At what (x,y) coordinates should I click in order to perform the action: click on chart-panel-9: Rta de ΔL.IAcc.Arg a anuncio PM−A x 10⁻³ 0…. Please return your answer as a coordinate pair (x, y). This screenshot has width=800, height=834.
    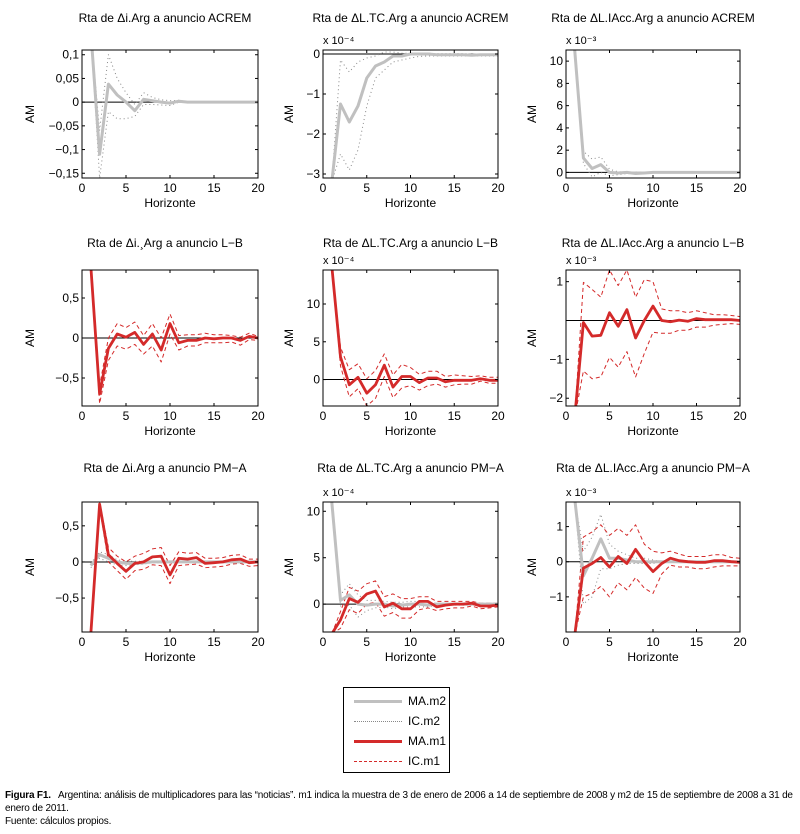
    Looking at the image, I should click on (637, 562).